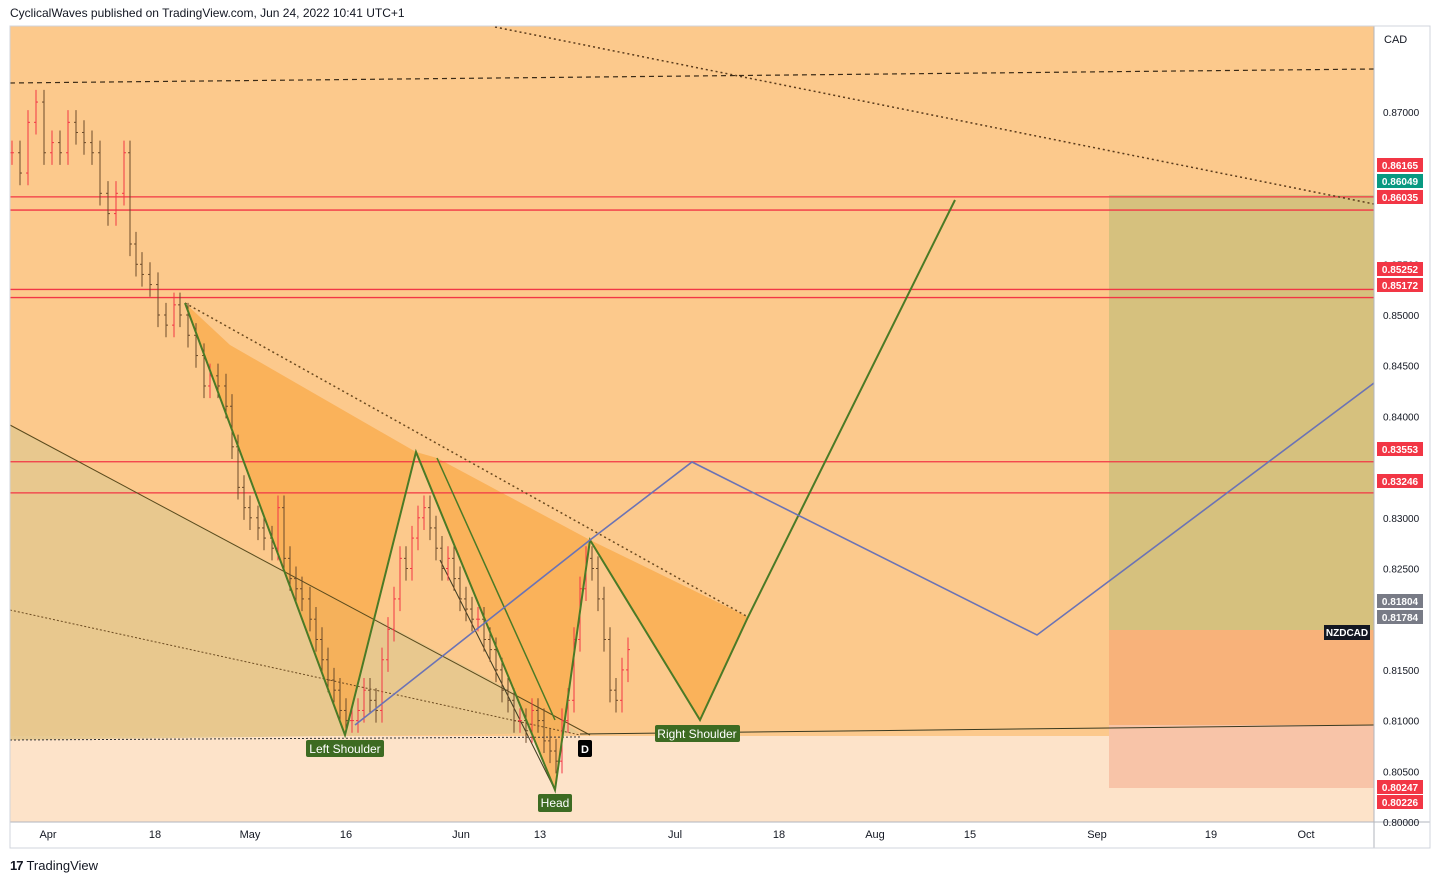  I want to click on x-tick-2: May, so click(250, 835).